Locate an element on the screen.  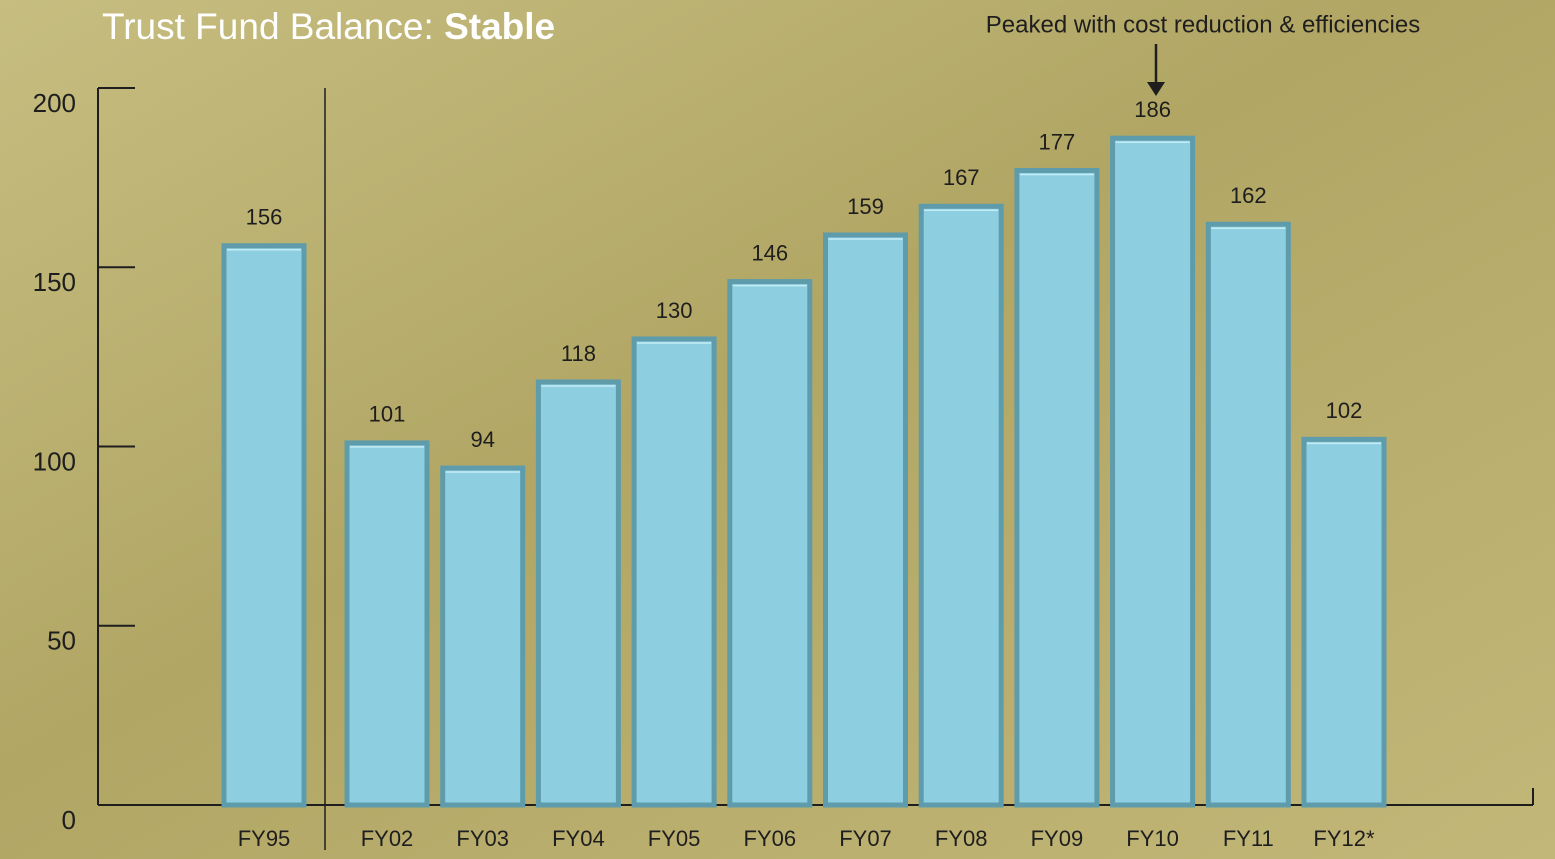
chart-title: Trust Fund Balance: Stable is located at coordinates (328, 26).